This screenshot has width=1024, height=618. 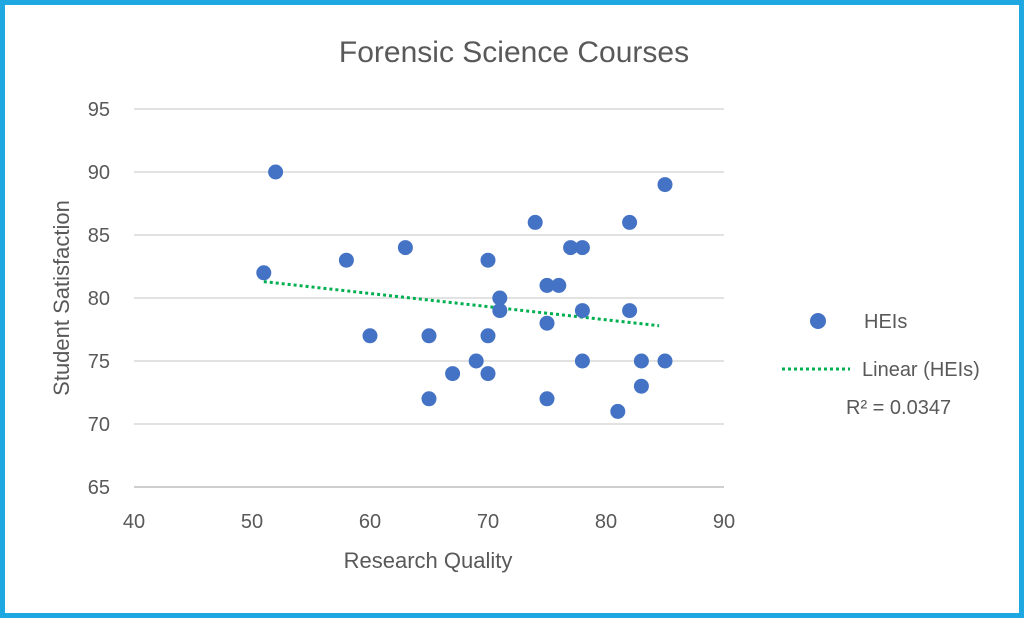 What do you see at coordinates (99, 425) in the screenshot?
I see `y-tick-label: 70` at bounding box center [99, 425].